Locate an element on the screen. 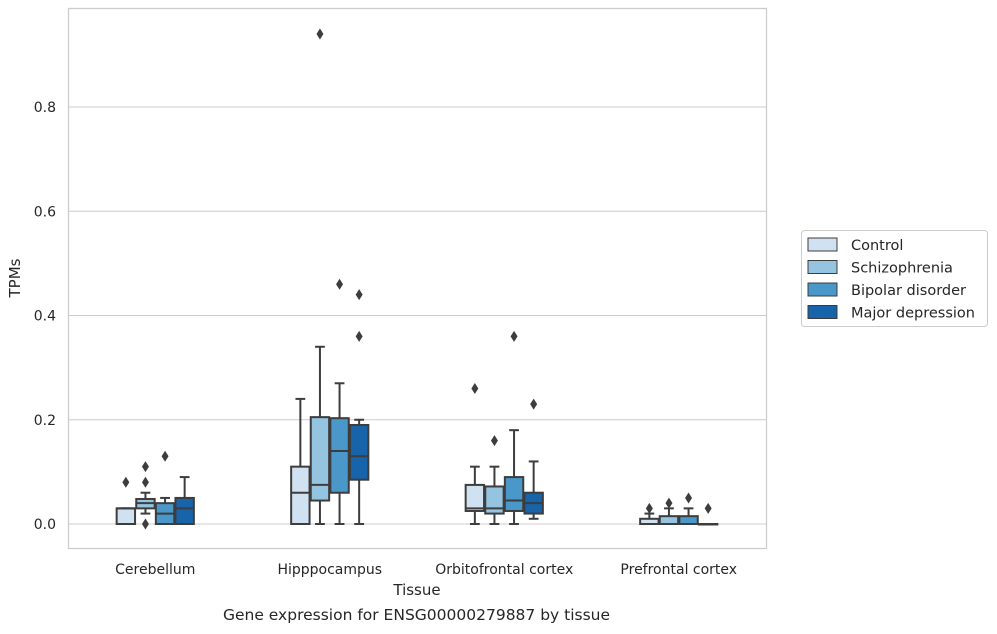  y-axis-label: TPMs is located at coordinates (15, 278).